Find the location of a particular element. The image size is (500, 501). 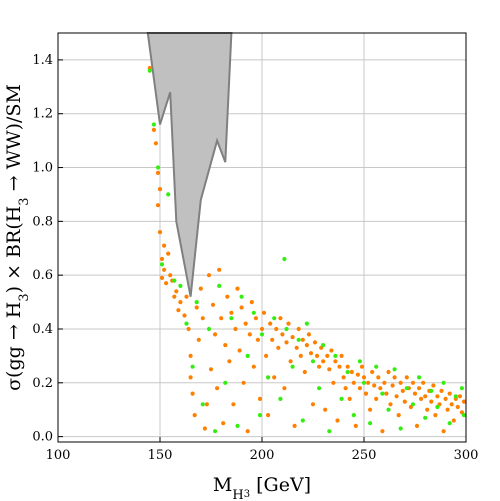

y-tick-label: 1.2 is located at coordinates (42, 114).